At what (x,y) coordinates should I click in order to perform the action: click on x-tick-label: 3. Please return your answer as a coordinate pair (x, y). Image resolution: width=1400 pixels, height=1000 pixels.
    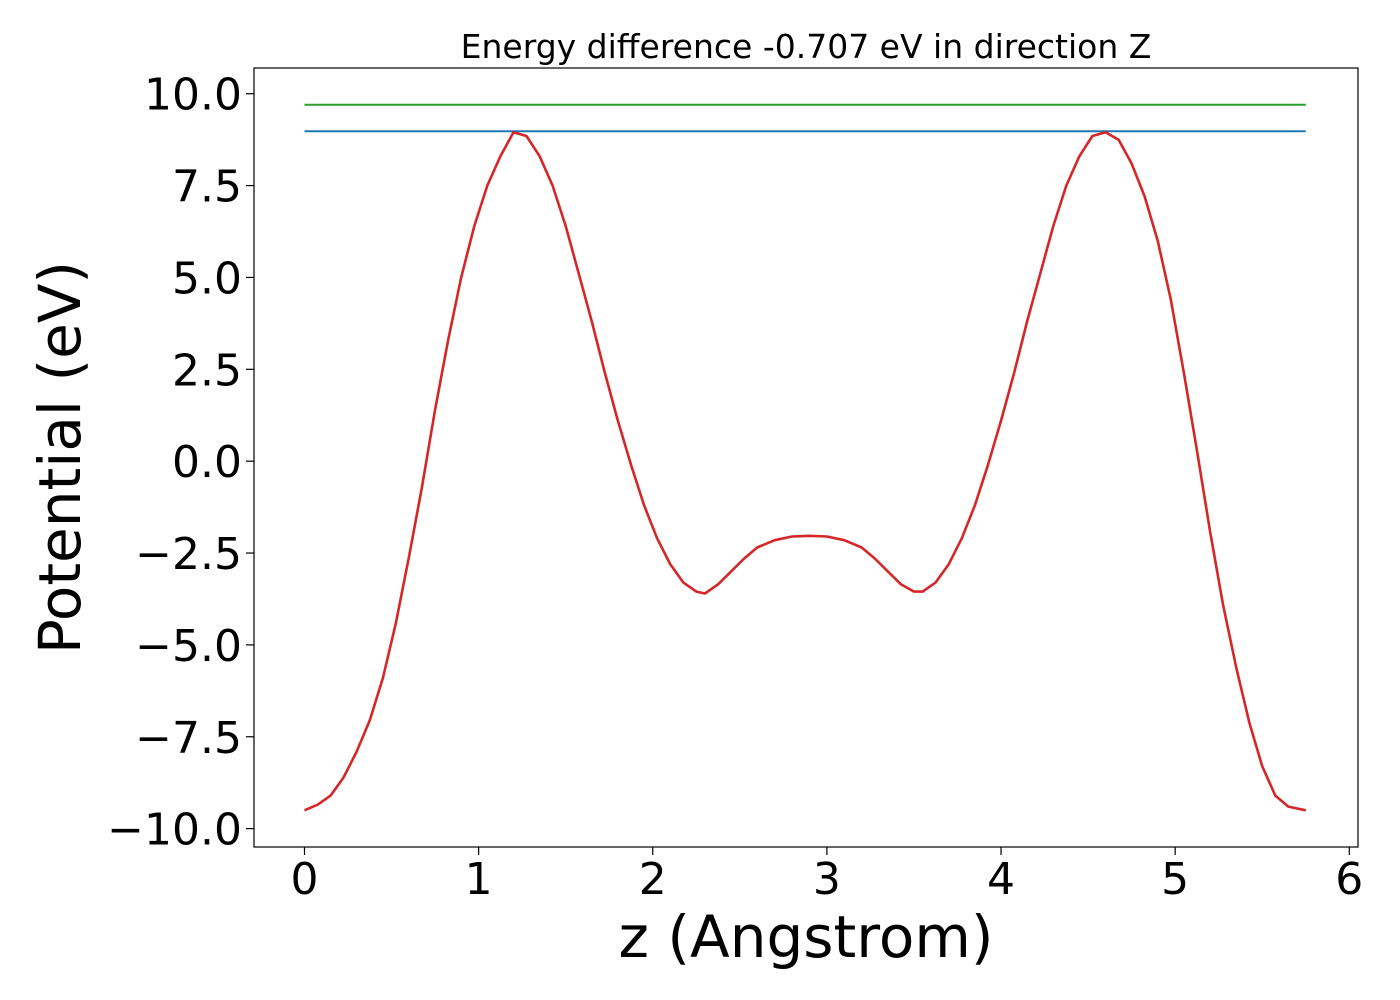
    Looking at the image, I should click on (827, 879).